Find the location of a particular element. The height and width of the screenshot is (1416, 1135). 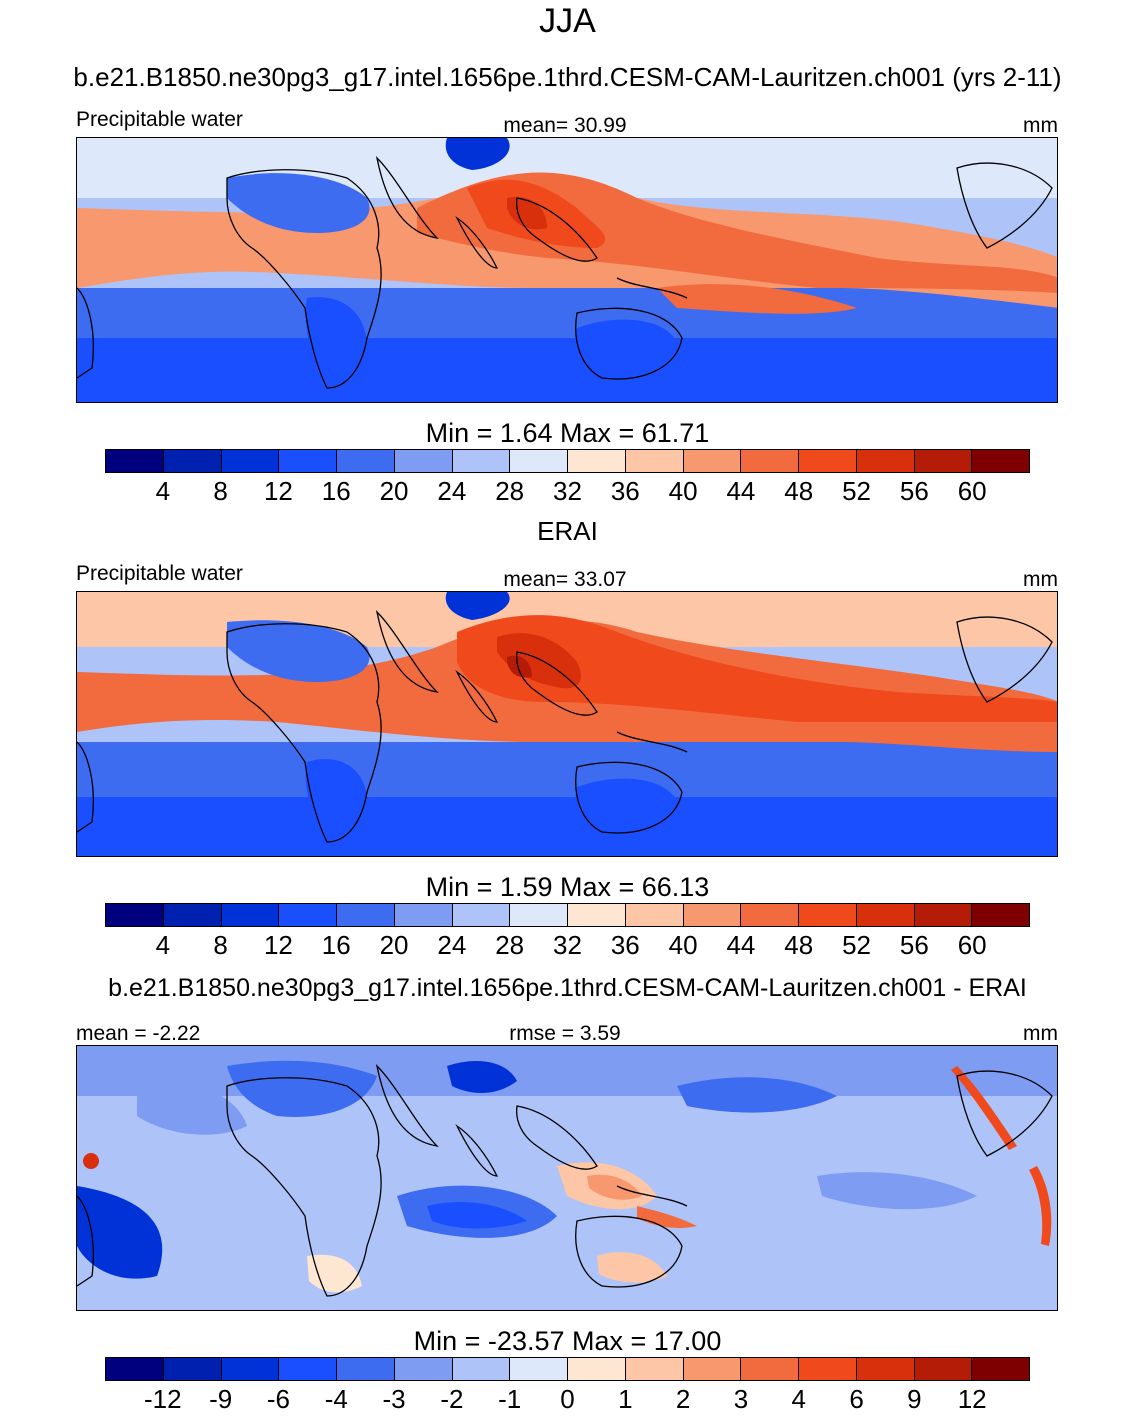

panel2-colorbar-ticks: 4 8 12 16 20 24 28 32 36 40 44 48 52 56 60 is located at coordinates (567, 945).